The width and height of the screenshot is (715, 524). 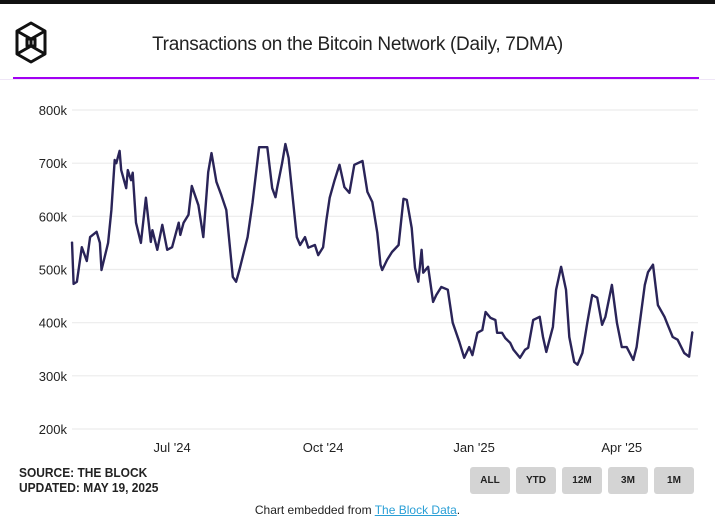 What do you see at coordinates (53, 323) in the screenshot?
I see `y-tick-label: 400k` at bounding box center [53, 323].